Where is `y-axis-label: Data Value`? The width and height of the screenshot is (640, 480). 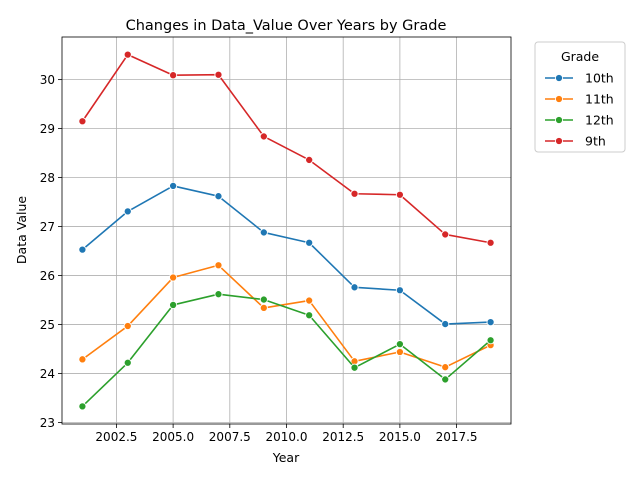 y-axis-label: Data Value is located at coordinates (21, 230).